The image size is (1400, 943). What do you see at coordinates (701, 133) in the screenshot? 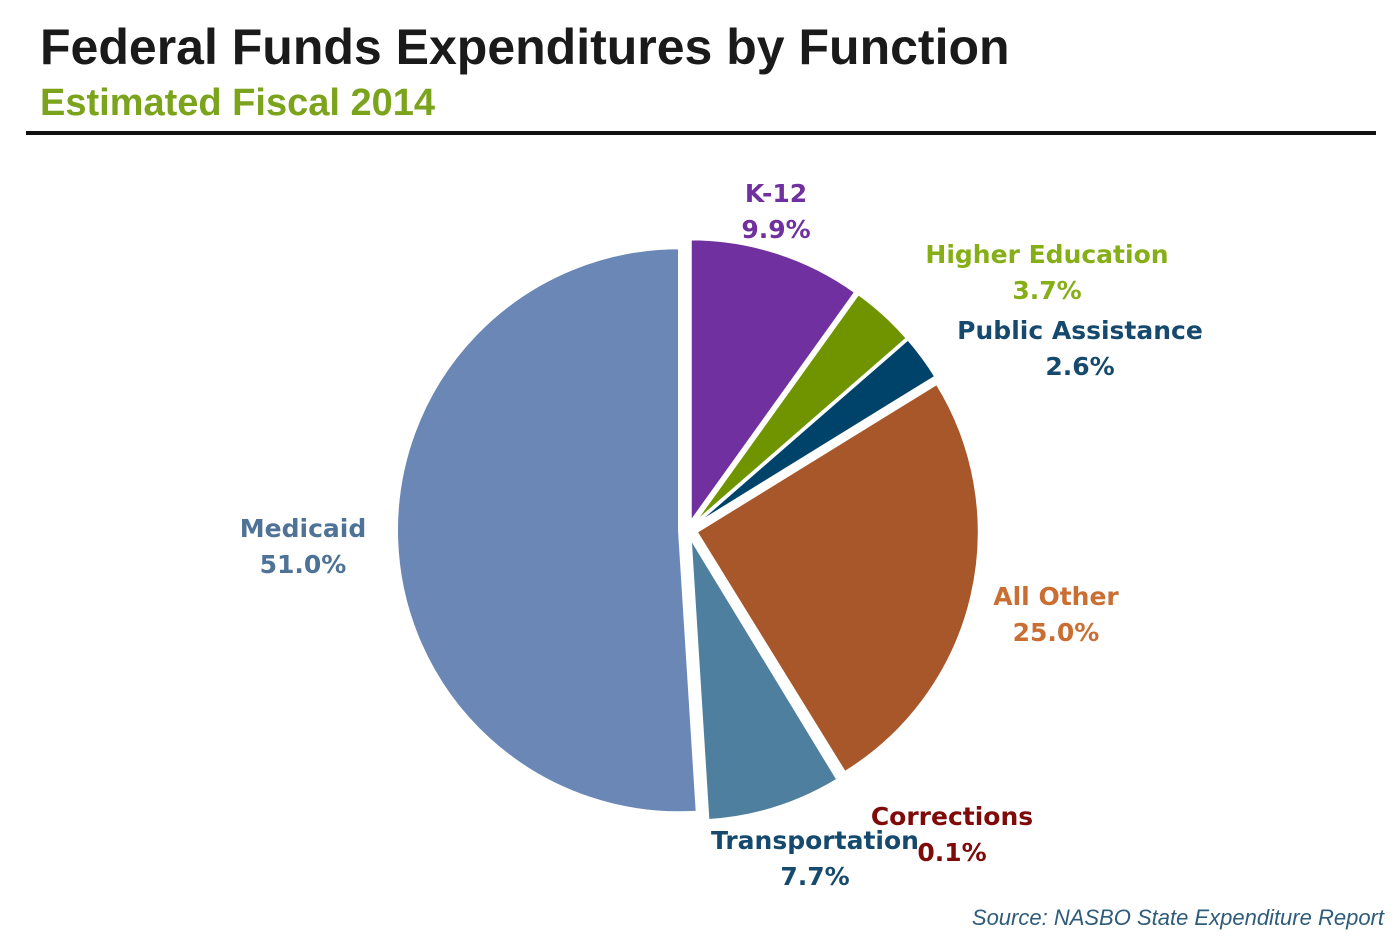
I see `title-divider` at bounding box center [701, 133].